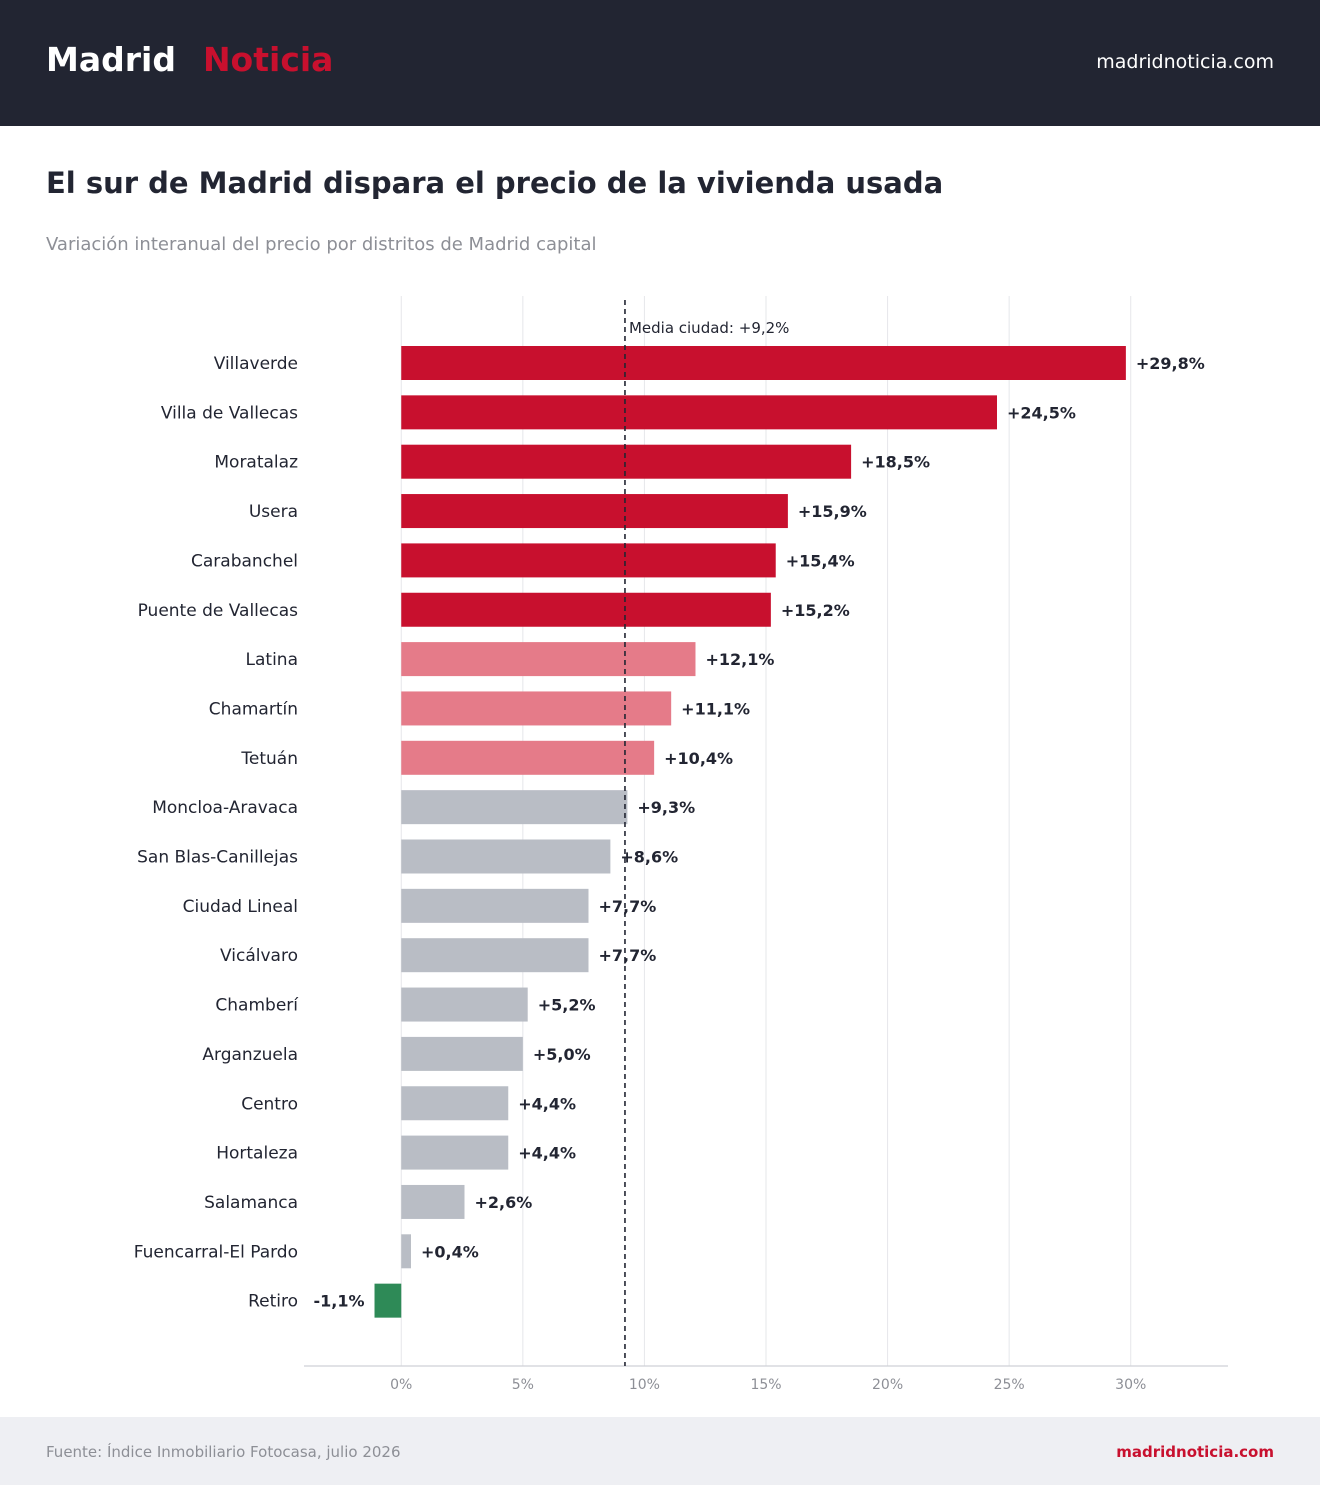 Image resolution: width=1320 pixels, height=1485 pixels. I want to click on category-label: Usera, so click(273, 512).